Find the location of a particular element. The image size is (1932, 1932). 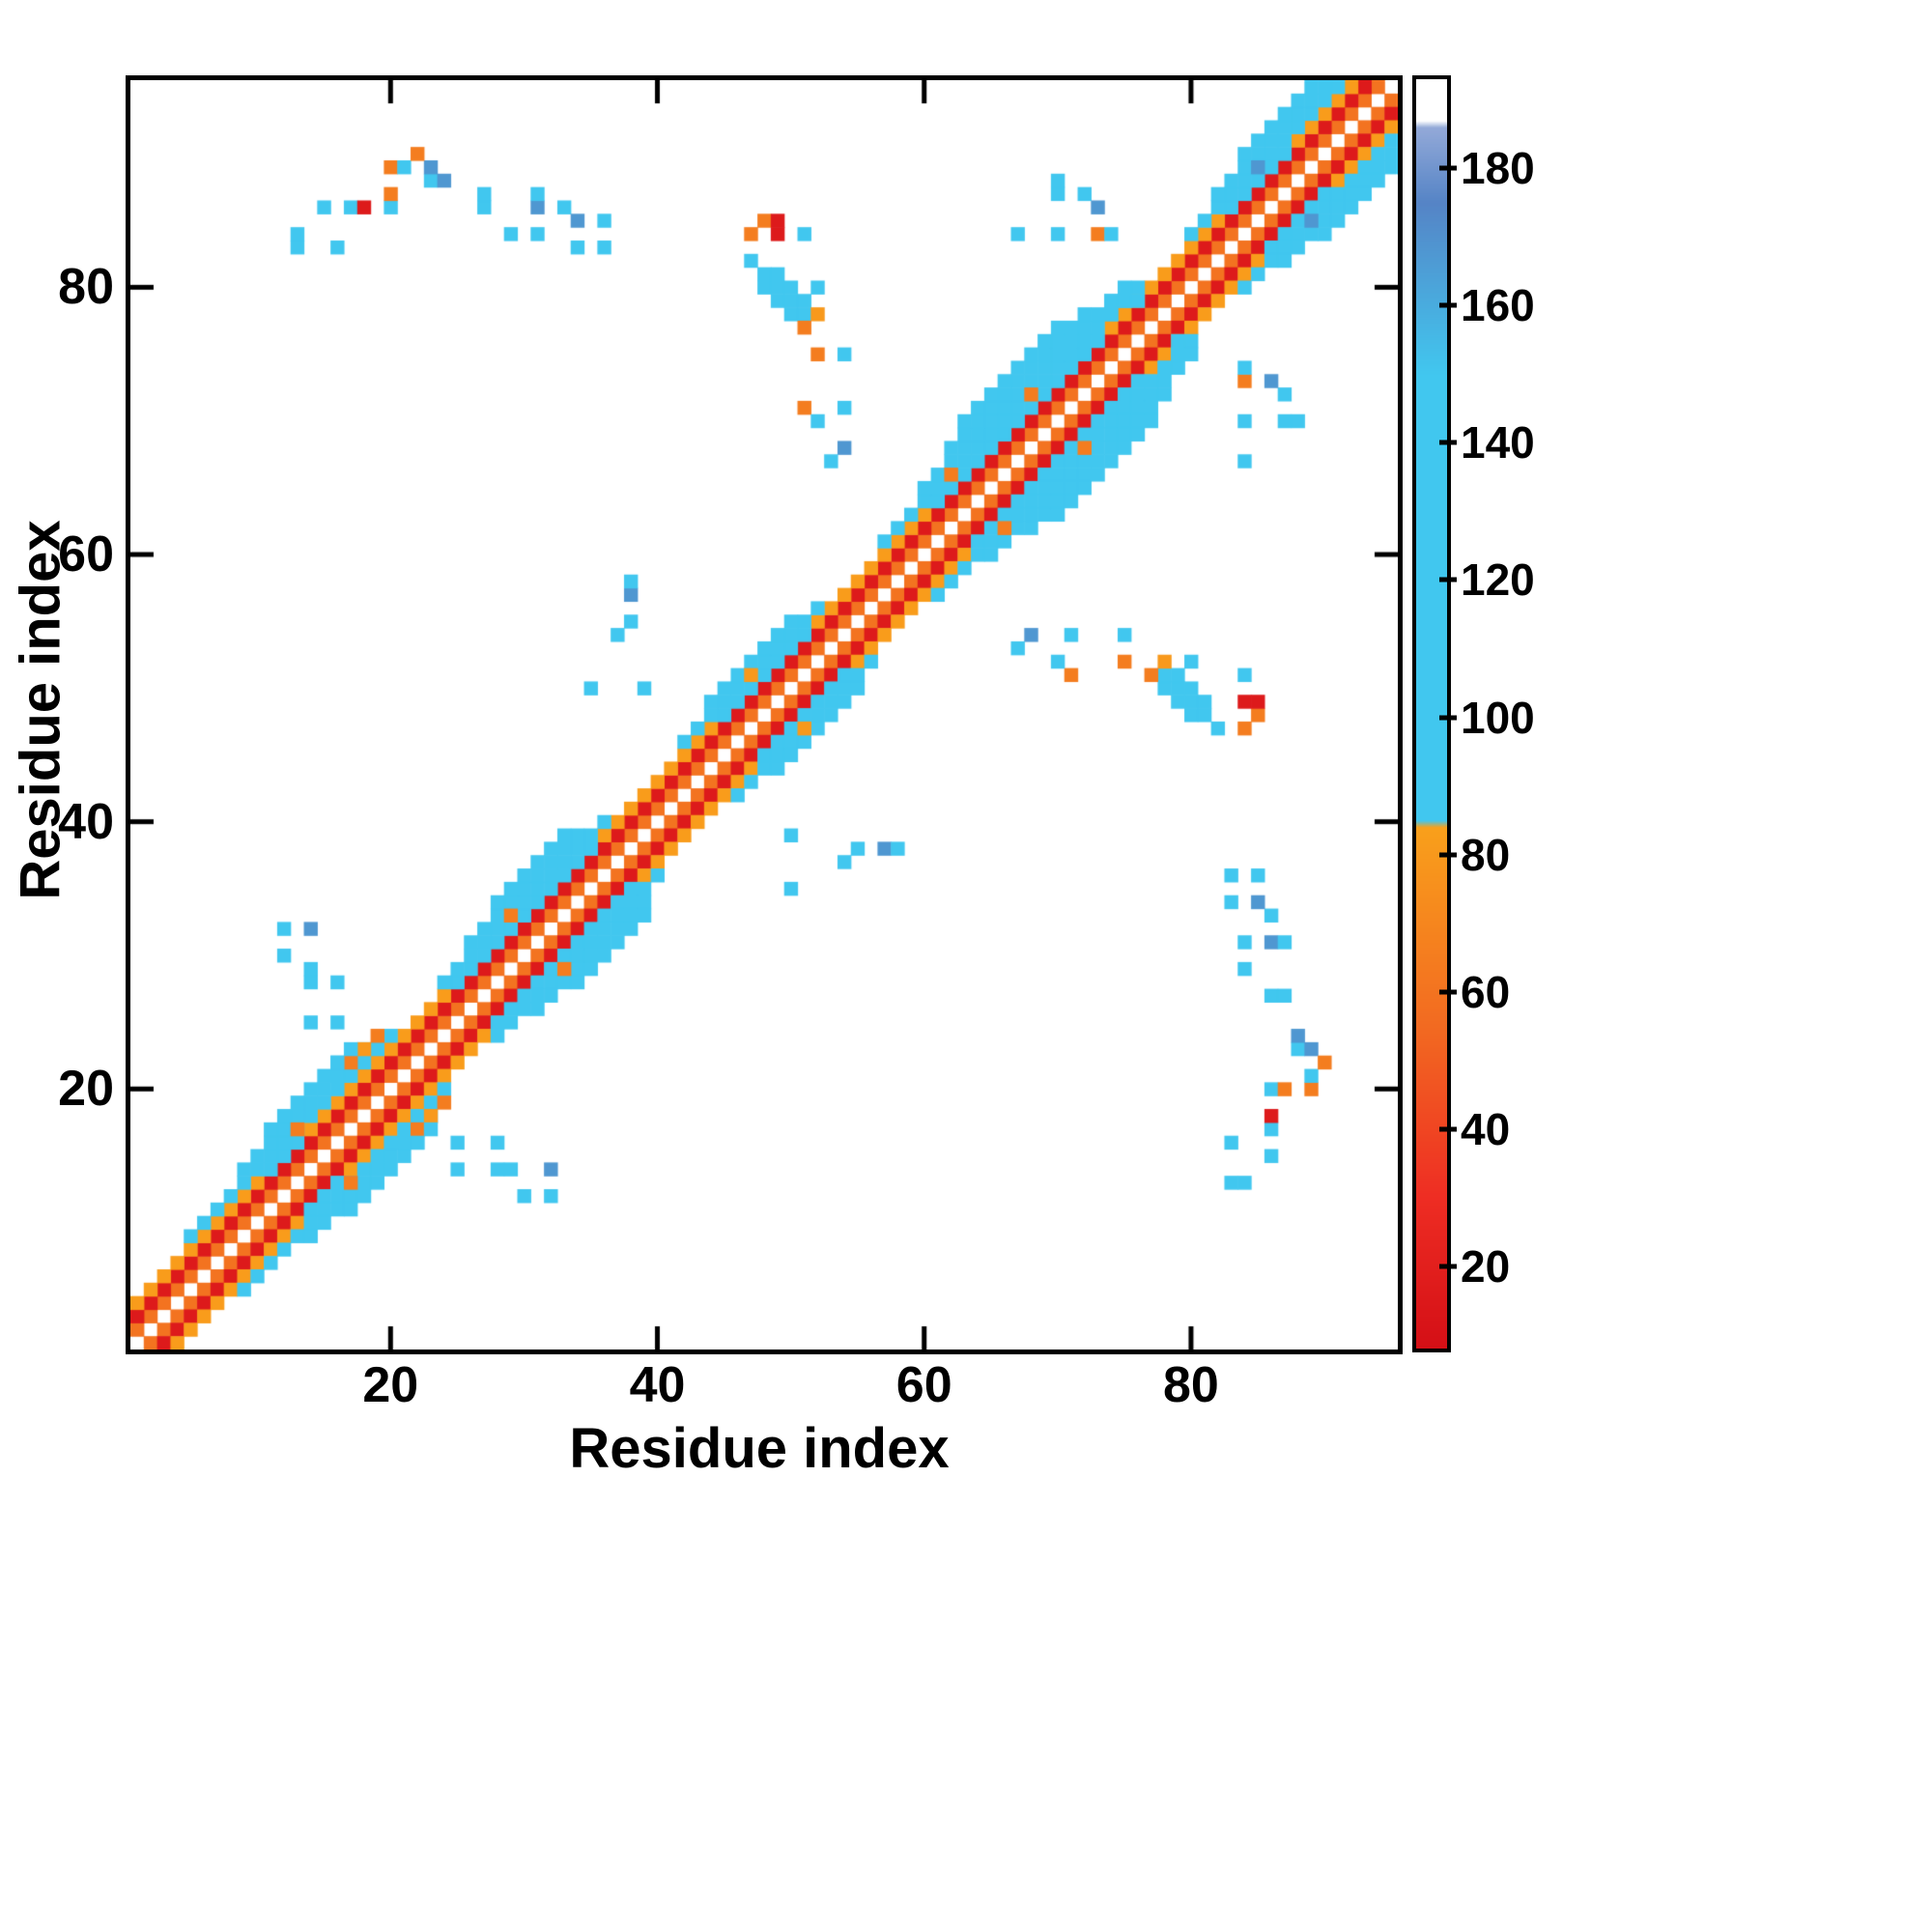

x-tick-label: 80 is located at coordinates (1191, 1385).